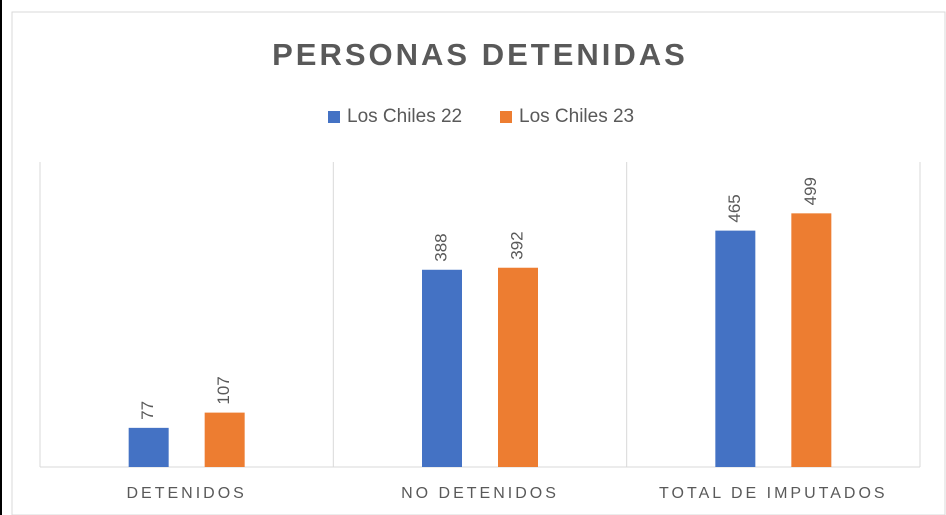 This screenshot has width=946, height=515. I want to click on data-label: 465, so click(734, 208).